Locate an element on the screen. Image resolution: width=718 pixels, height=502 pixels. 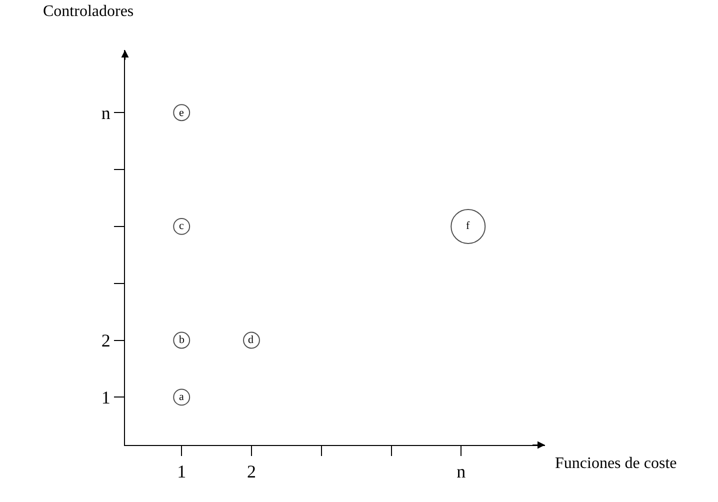
annotation: b is located at coordinates (182, 340).